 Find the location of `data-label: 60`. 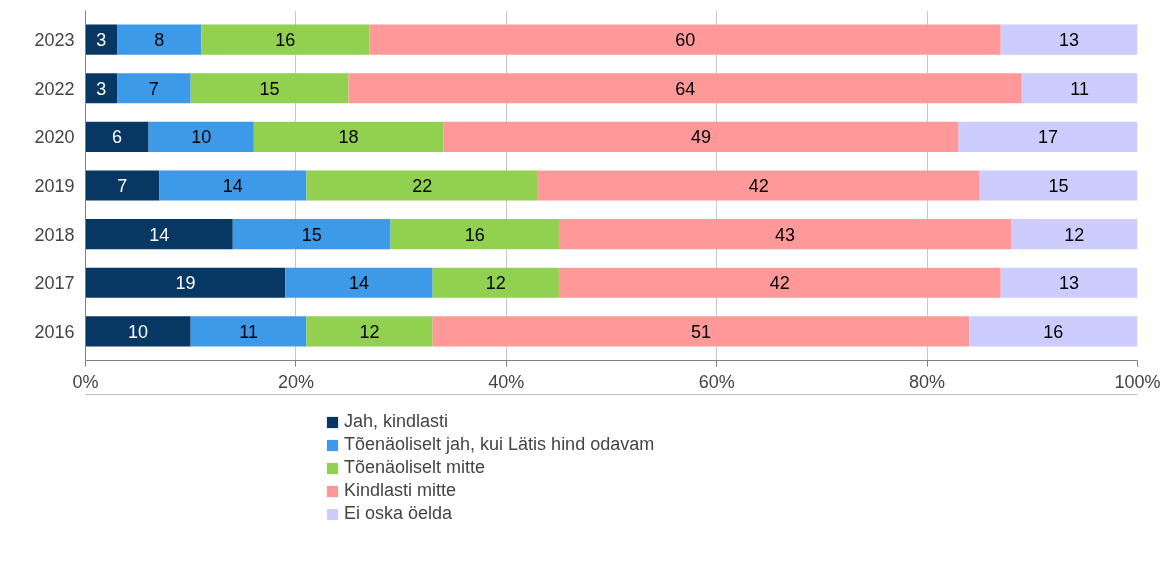

data-label: 60 is located at coordinates (685, 40).